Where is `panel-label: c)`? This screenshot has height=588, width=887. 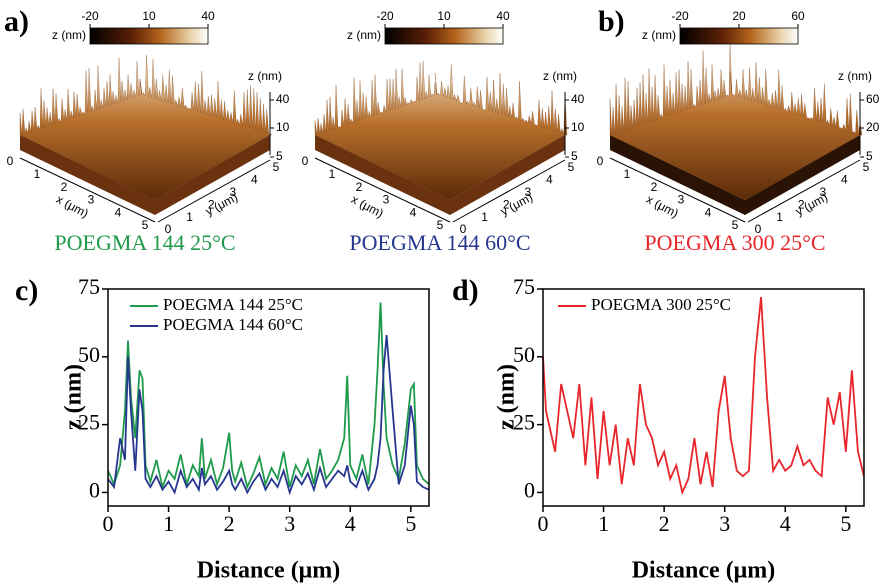
panel-label: c) is located at coordinates (26, 290).